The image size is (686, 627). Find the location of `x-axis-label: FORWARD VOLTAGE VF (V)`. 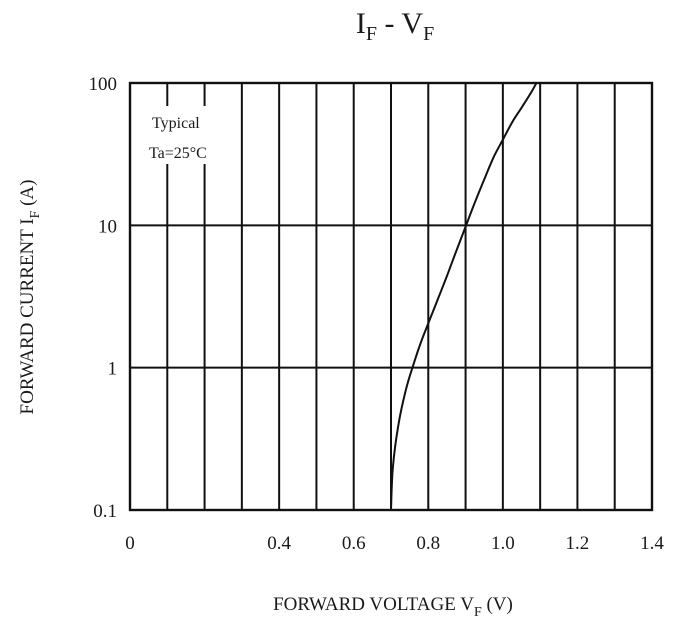

x-axis-label: FORWARD VOLTAGE VF (V) is located at coordinates (393, 607).